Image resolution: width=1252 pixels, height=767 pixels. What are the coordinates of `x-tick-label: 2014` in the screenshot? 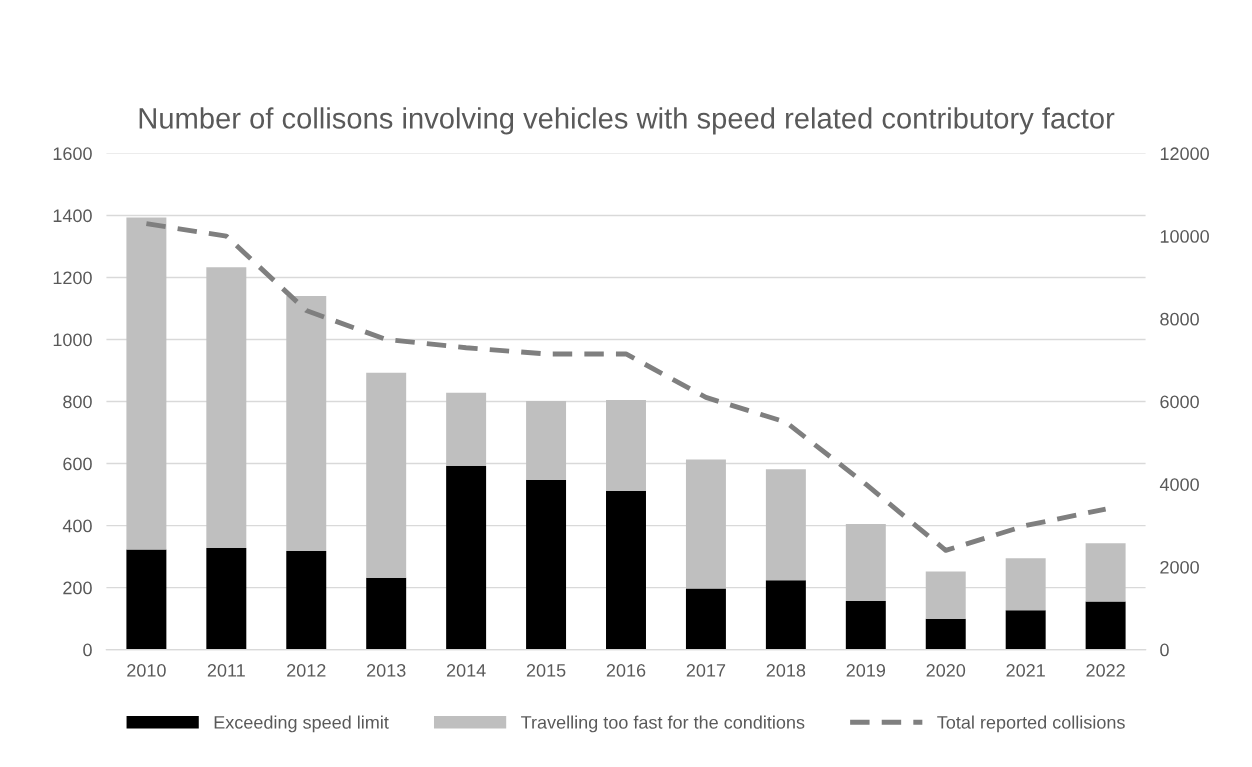 It's located at (466, 670).